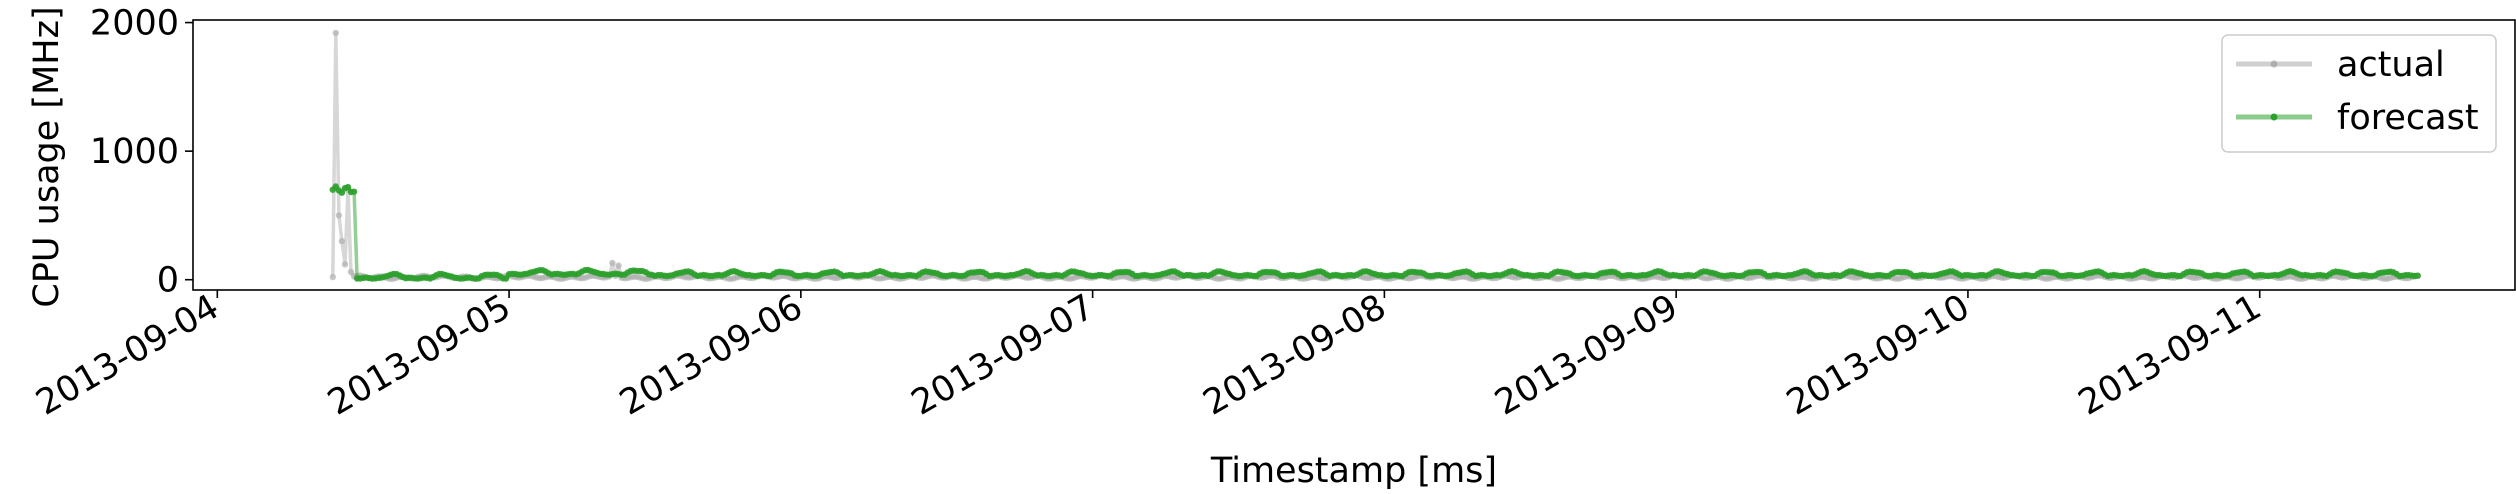 This screenshot has height=494, width=2516. What do you see at coordinates (134, 24) in the screenshot?
I see `y-tick-label: 2000` at bounding box center [134, 24].